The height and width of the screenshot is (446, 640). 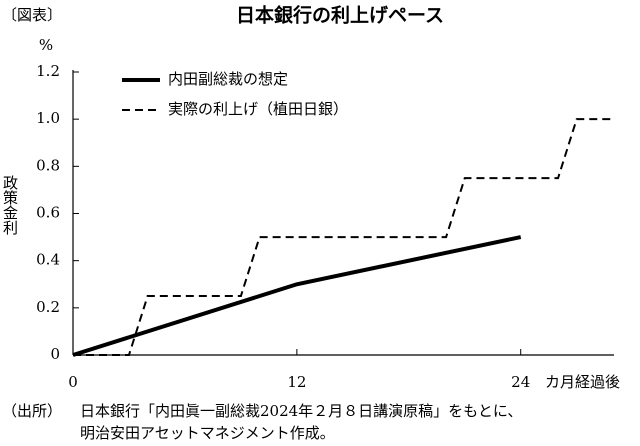 What do you see at coordinates (10, 205) in the screenshot?
I see `y-axis-label: 政策金利` at bounding box center [10, 205].